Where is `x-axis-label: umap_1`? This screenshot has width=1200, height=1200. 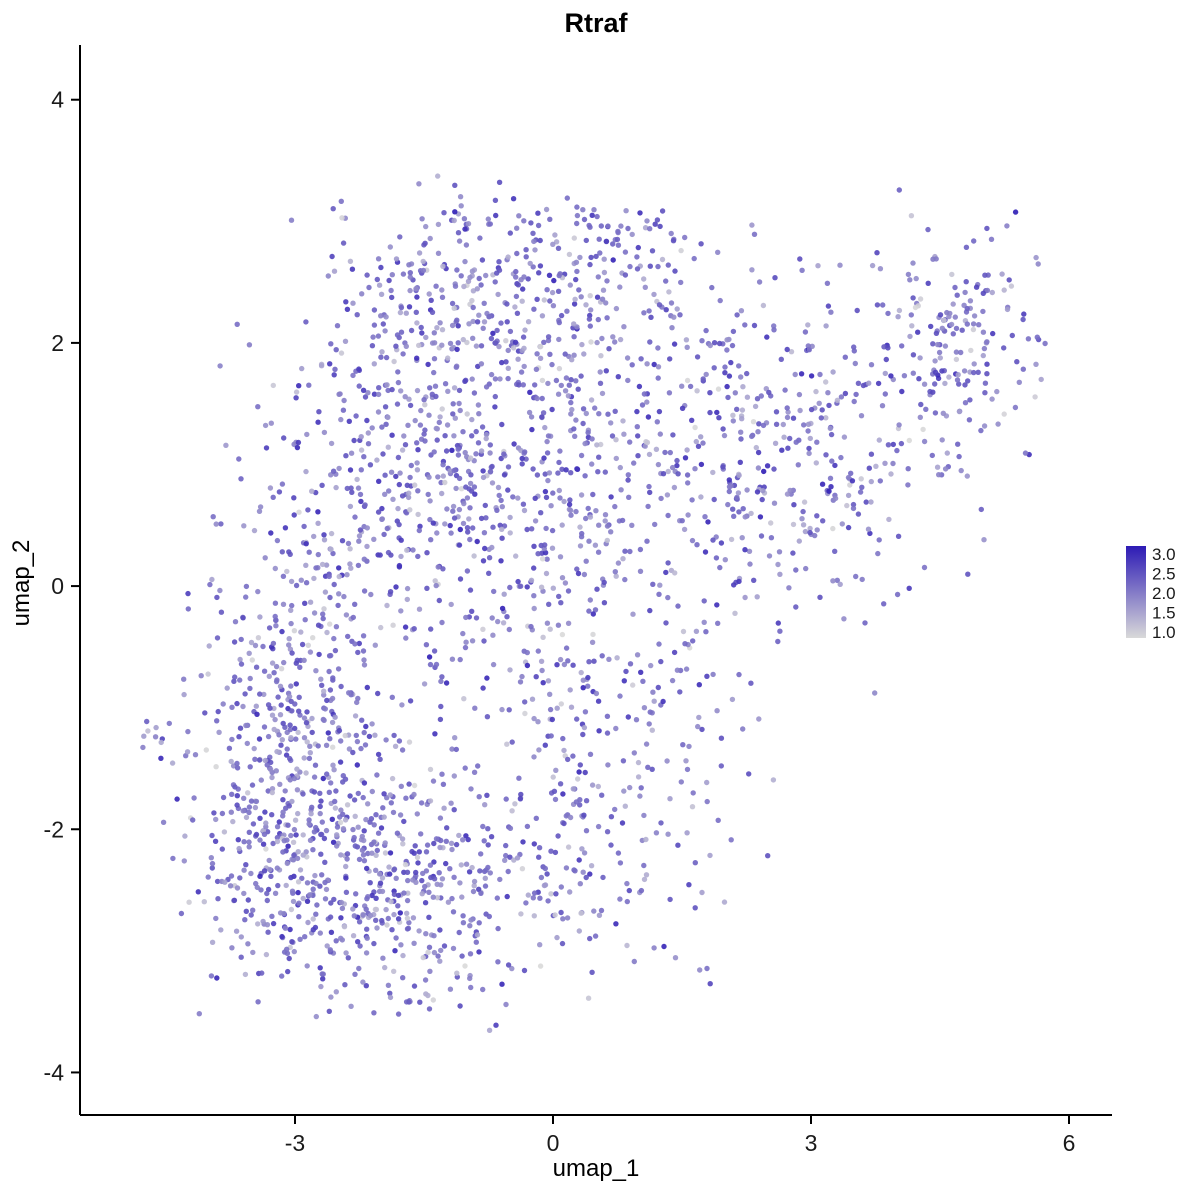
x-axis-label: umap_1 is located at coordinates (596, 1168).